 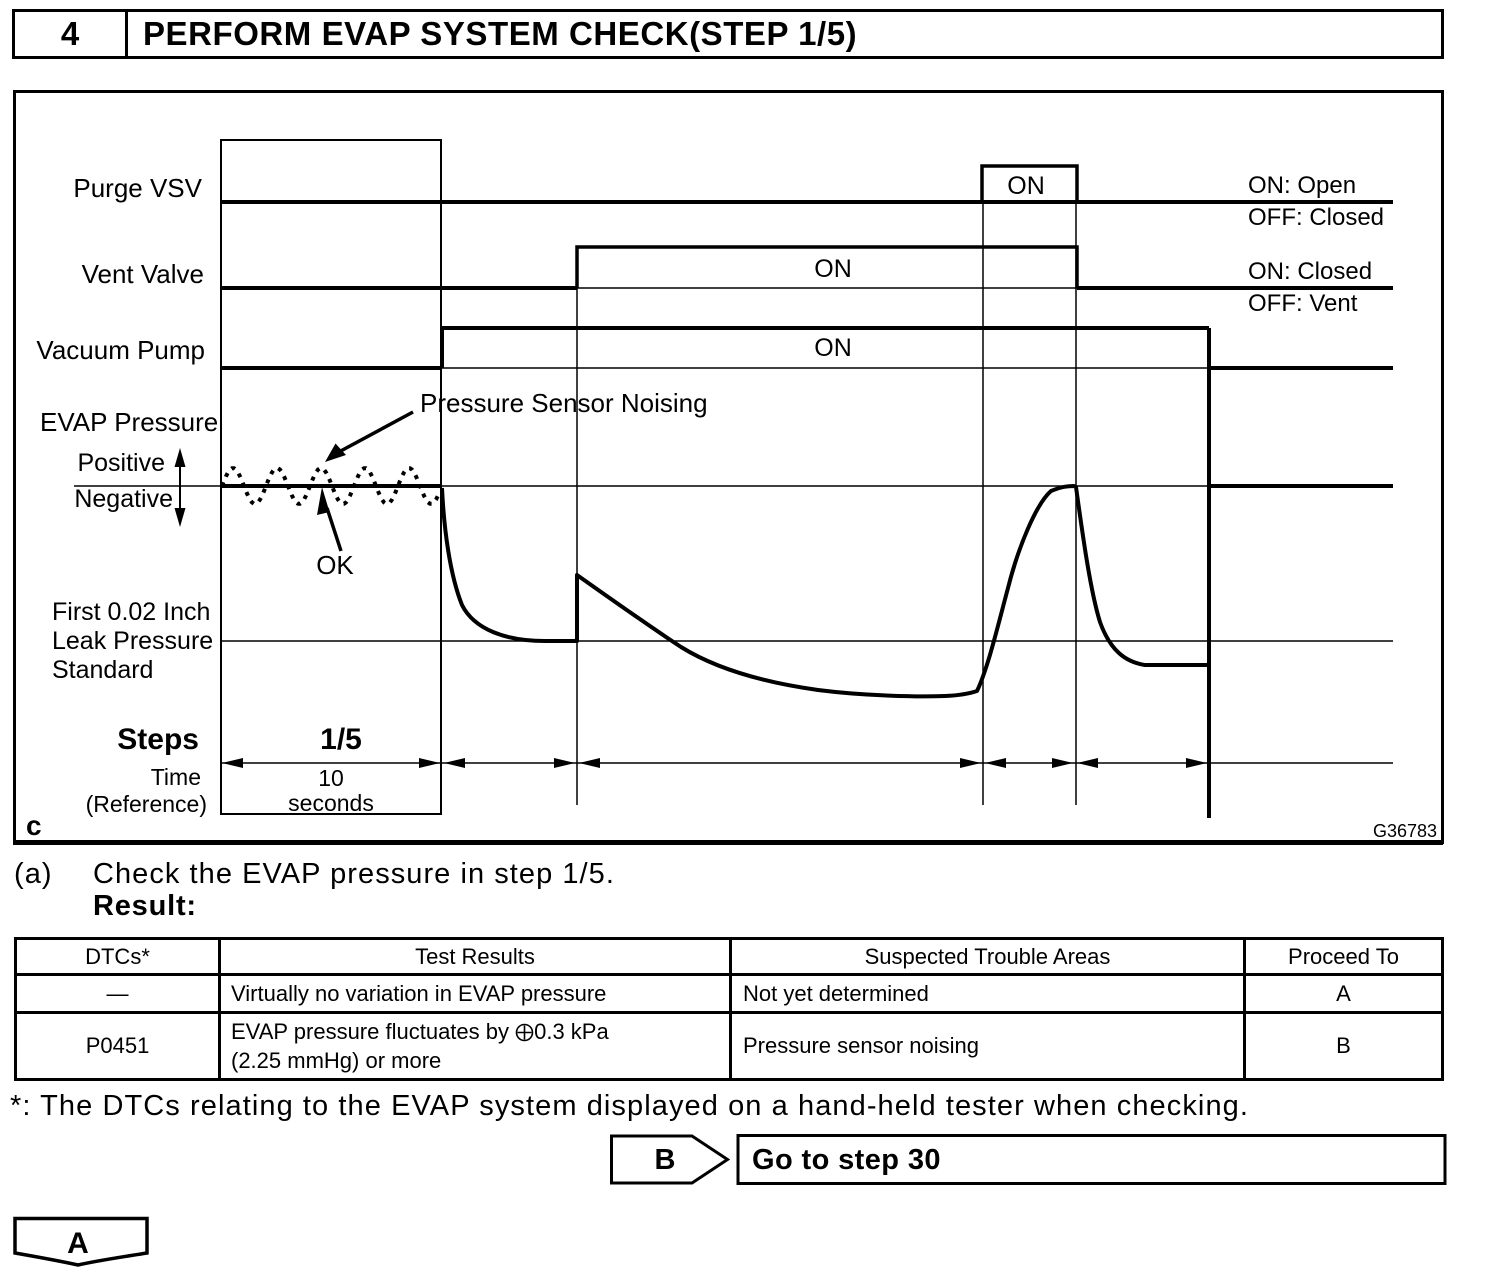 What do you see at coordinates (120, 350) in the screenshot?
I see `svg-text: Vacuum Pump` at bounding box center [120, 350].